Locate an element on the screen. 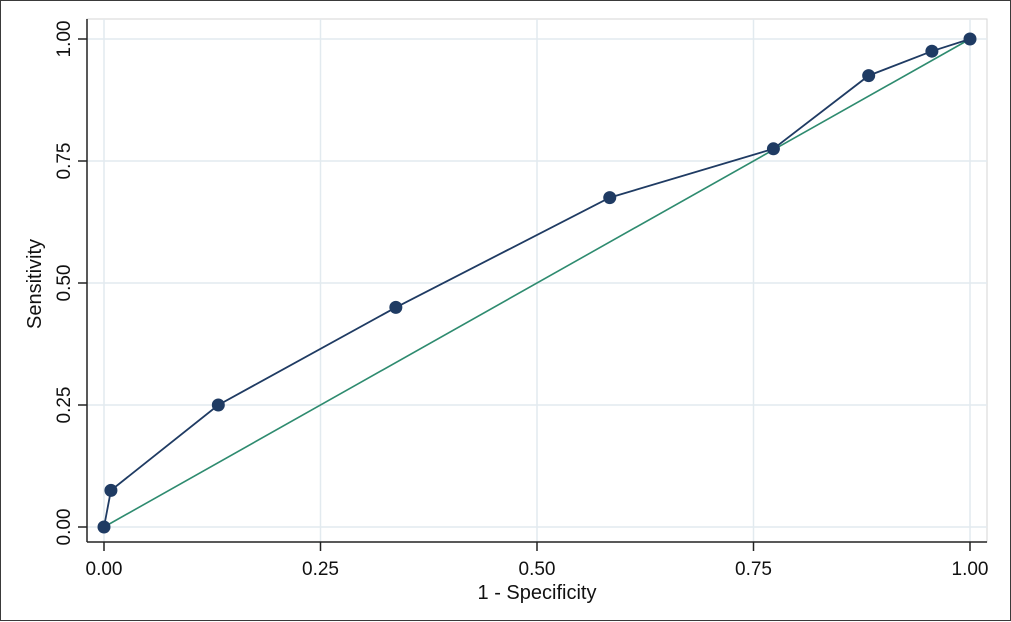 This screenshot has width=1011, height=622. x-ticks: 0.00 0.25 0.50 0.75 1.00 is located at coordinates (537, 561).